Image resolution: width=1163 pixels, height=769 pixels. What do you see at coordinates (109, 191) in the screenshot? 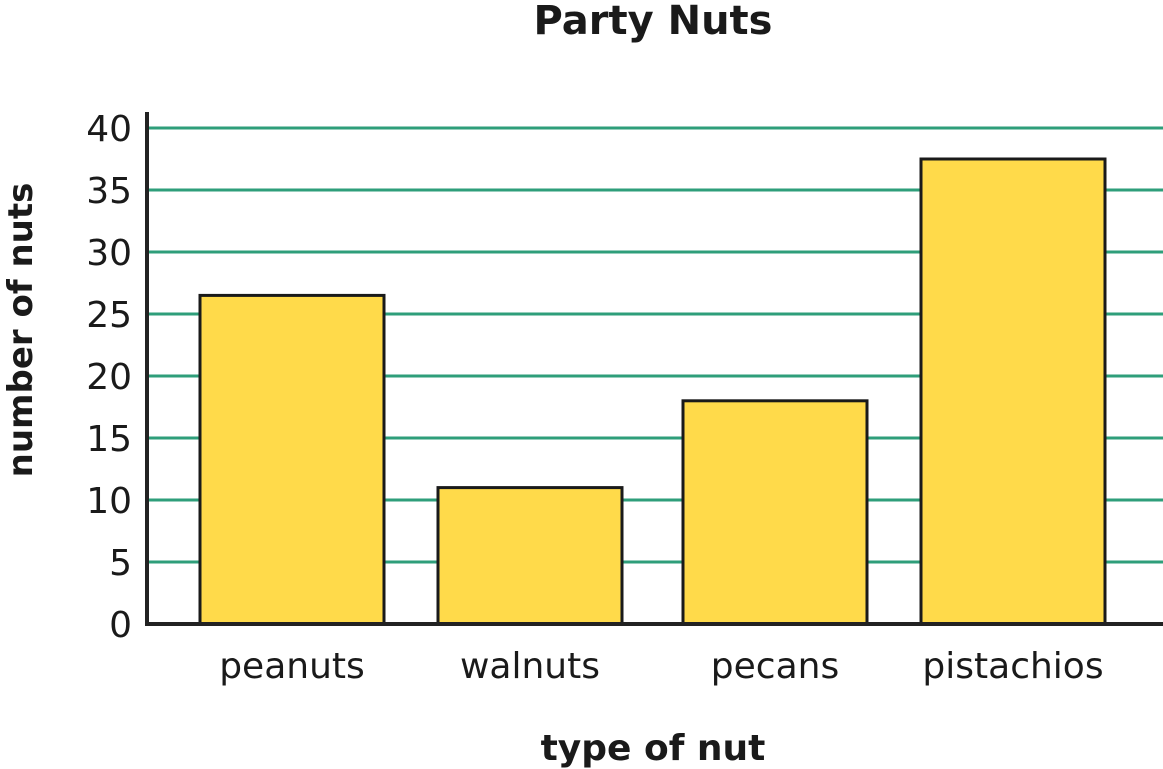
I see `y-tick-label: 35` at bounding box center [109, 191].